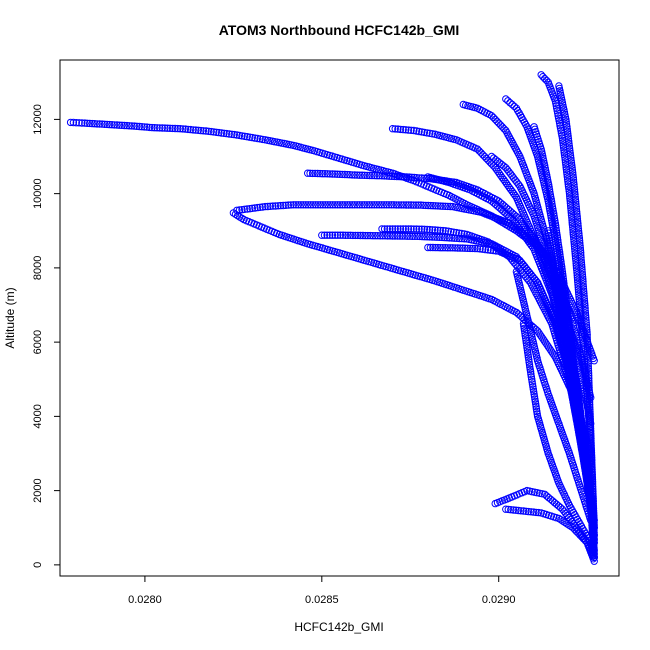 The image size is (650, 650). I want to click on y-axis: 0 2000 4000 6000 8000 10000 12000, so click(46, 336).